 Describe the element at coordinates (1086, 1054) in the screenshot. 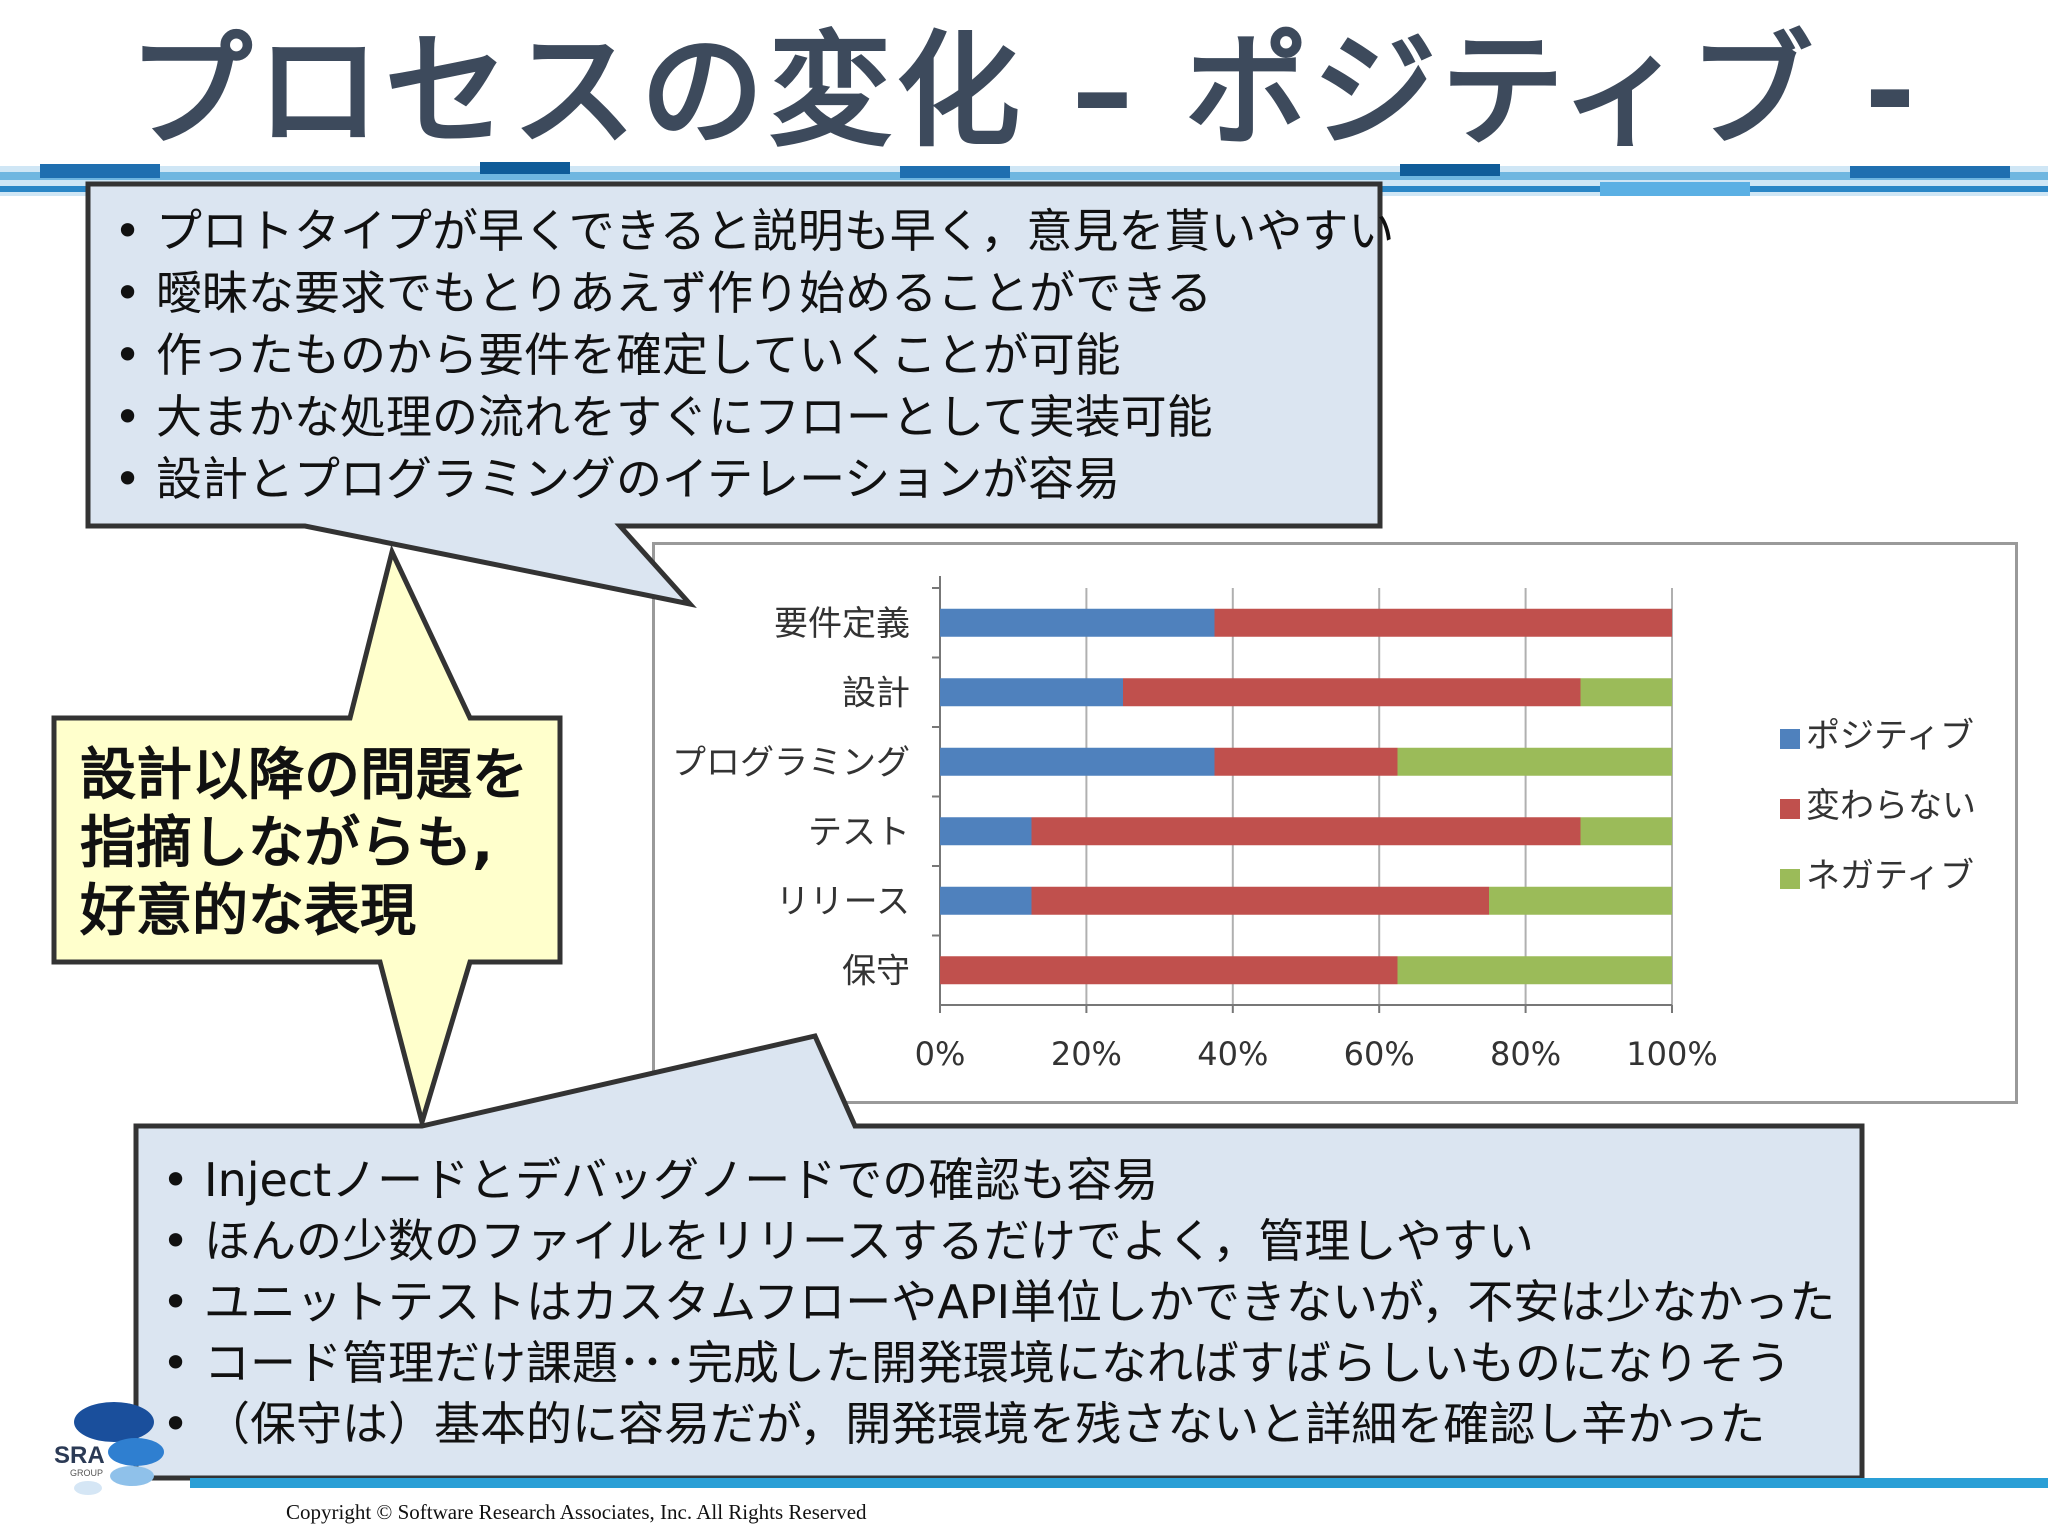

I see `x-tick-label: 20%` at that location.